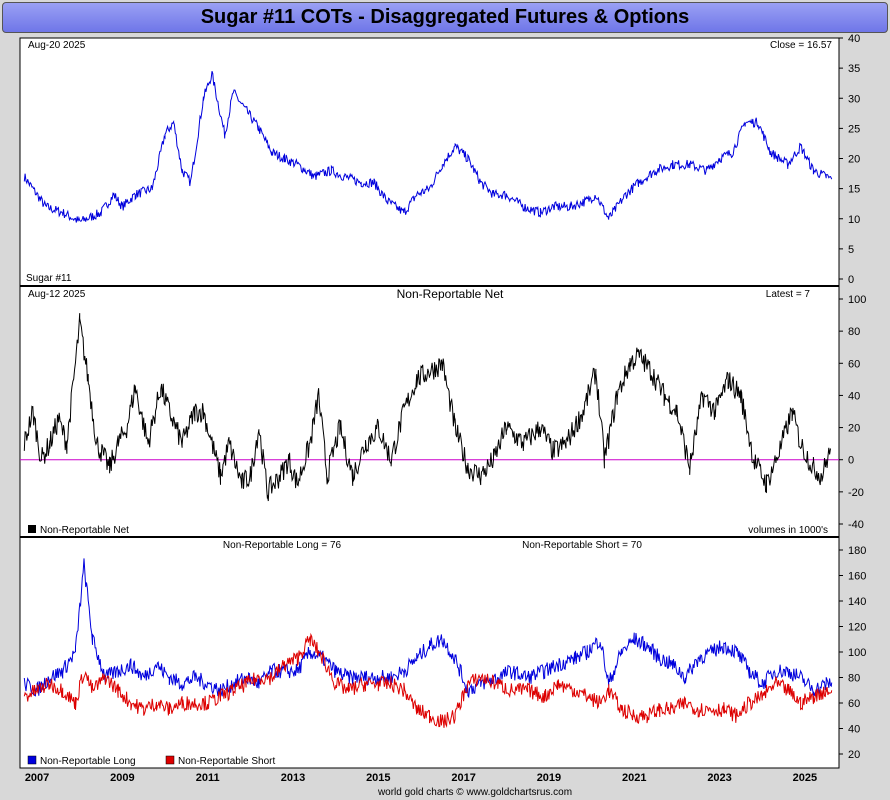 The width and height of the screenshot is (890, 800). What do you see at coordinates (282, 545) in the screenshot?
I see `panel3-long-label: Non-Reportable Long = 76` at bounding box center [282, 545].